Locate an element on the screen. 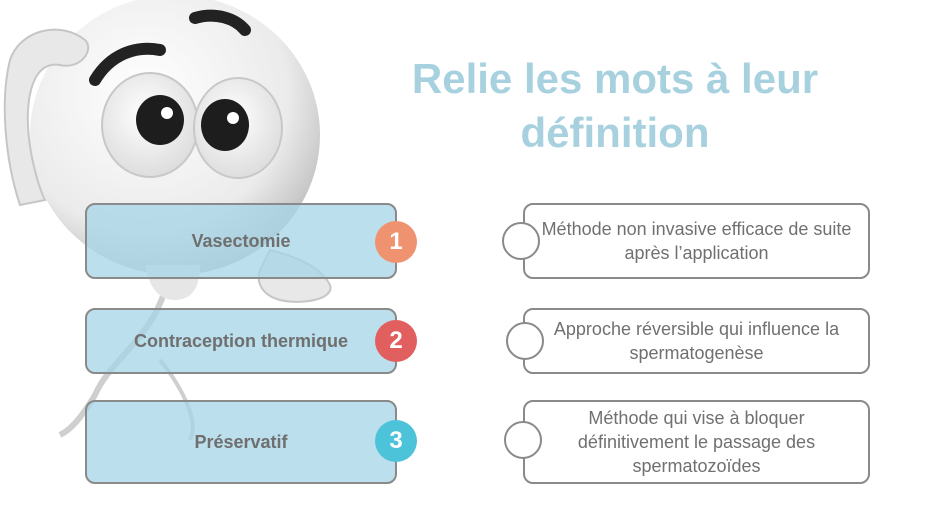 The height and width of the screenshot is (528, 940). number-badge-1: 1 is located at coordinates (396, 242).